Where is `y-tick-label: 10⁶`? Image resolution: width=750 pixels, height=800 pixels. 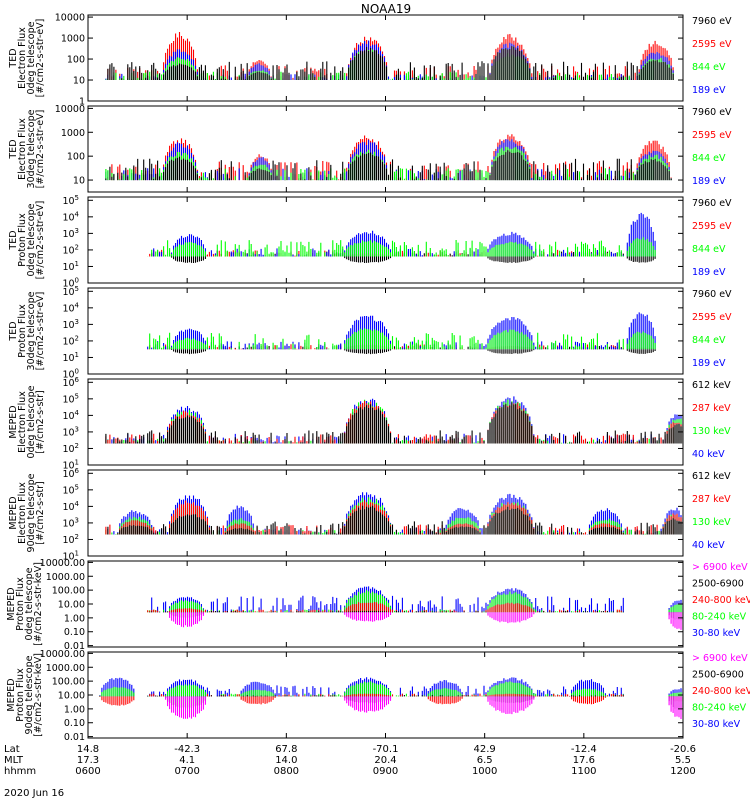
y-tick-label: 10⁶ is located at coordinates (70, 382).